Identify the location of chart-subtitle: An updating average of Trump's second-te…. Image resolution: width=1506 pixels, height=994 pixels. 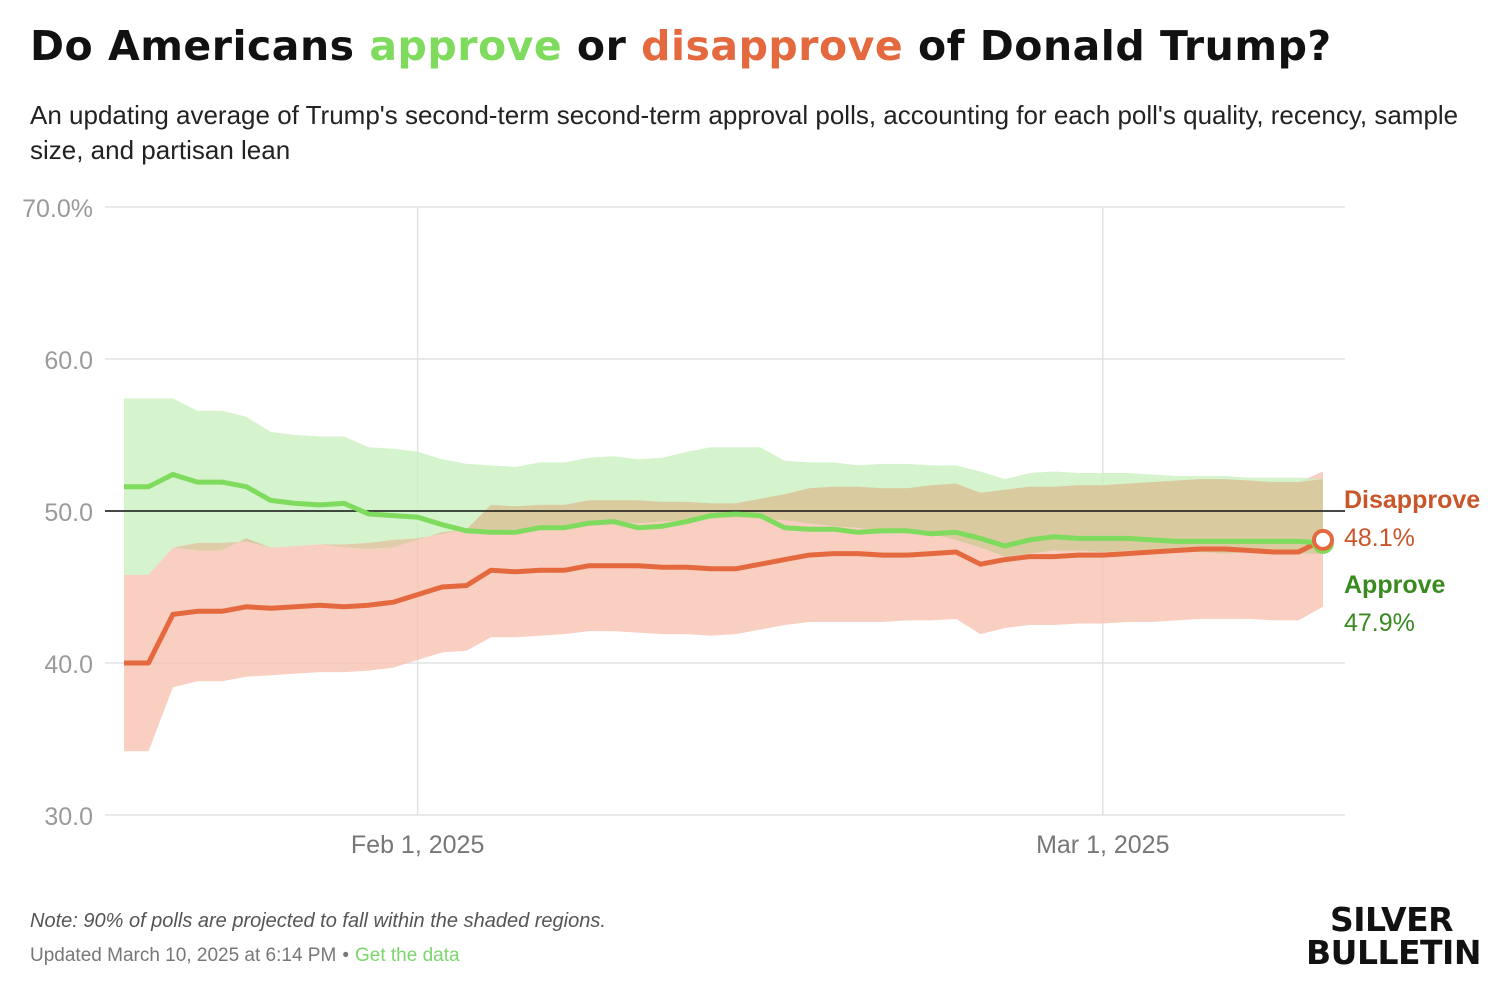
(744, 132).